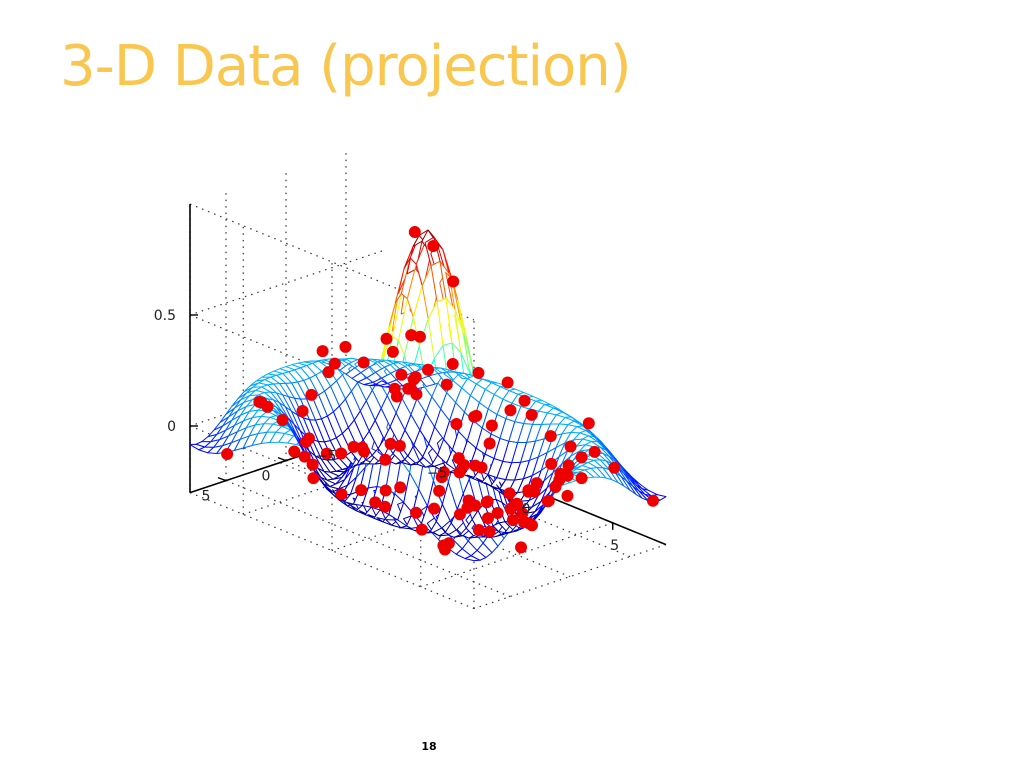  Describe the element at coordinates (614, 546) in the screenshot. I see `x-tick-label: 5` at that location.